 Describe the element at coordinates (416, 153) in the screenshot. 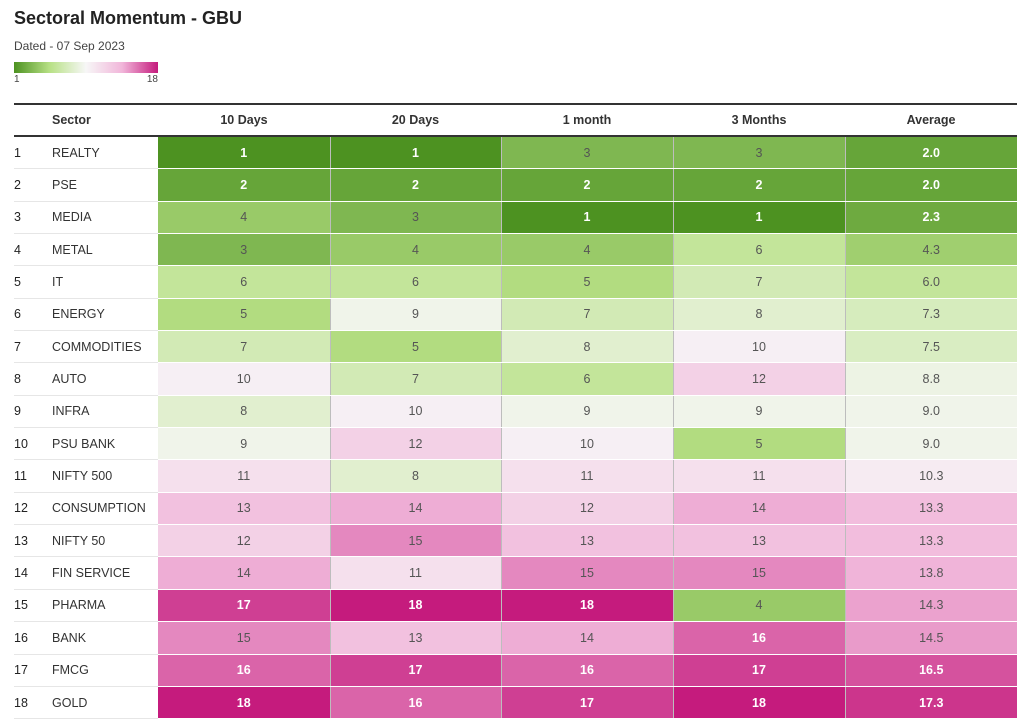

I see `heatmap-cell-20-days: 1` at that location.